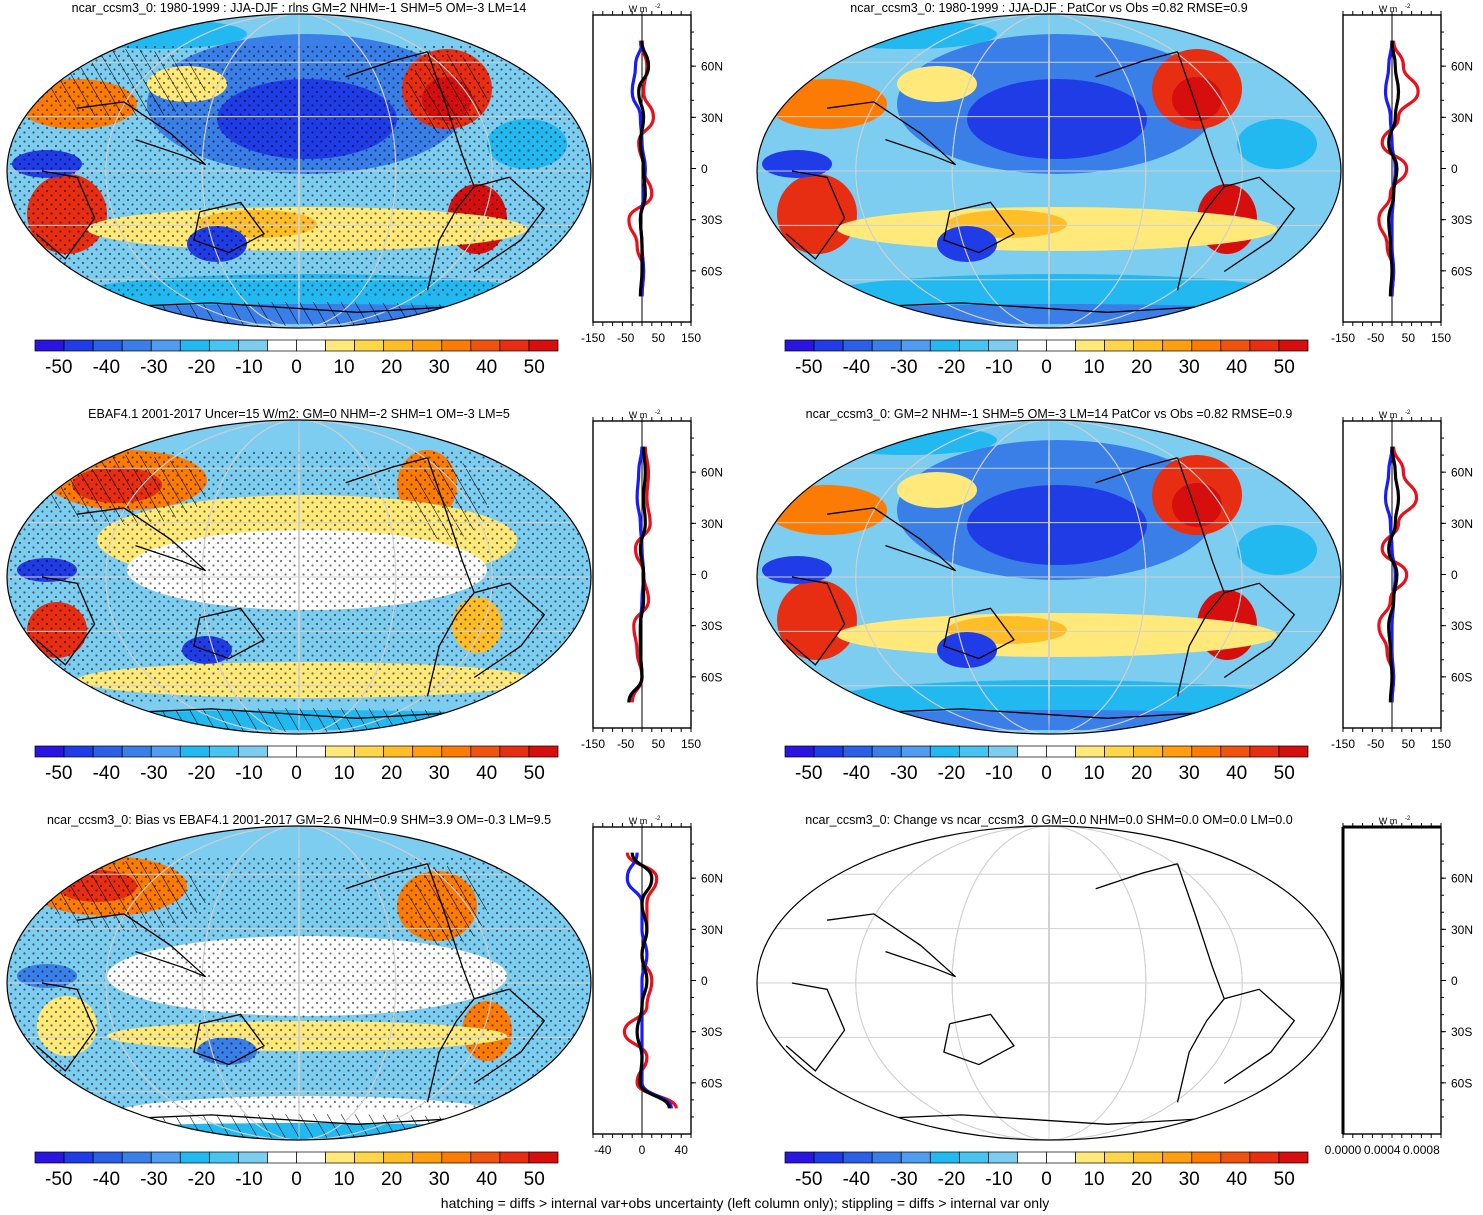 The height and width of the screenshot is (1215, 1483). I want to click on zonal-unit-exponent: -2, so click(1408, 7).